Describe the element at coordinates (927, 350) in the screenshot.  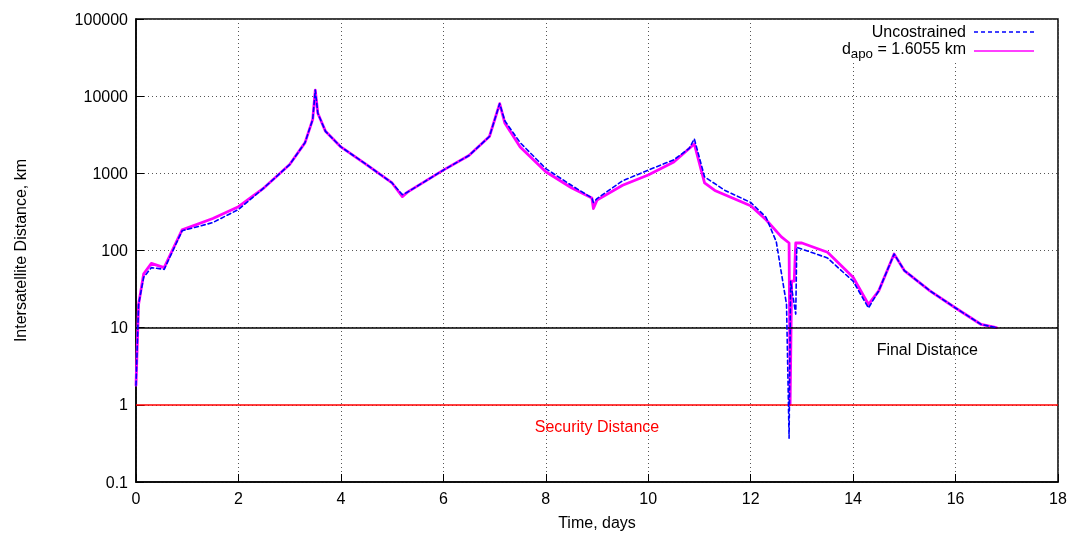
I see `ref-line-label: Final Distance` at that location.